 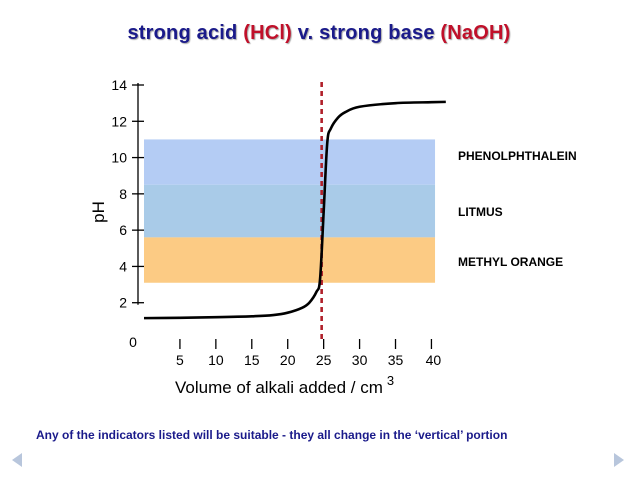 I want to click on x-tick-label: 40, so click(x=434, y=360).